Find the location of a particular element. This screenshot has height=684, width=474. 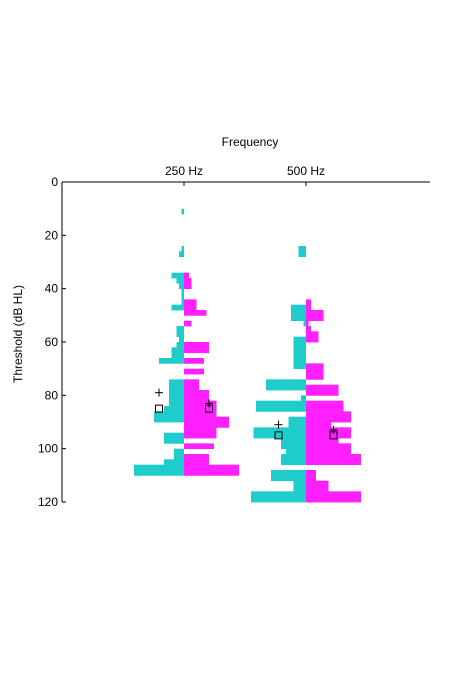

y-tick-label: 60 is located at coordinates (52, 342).